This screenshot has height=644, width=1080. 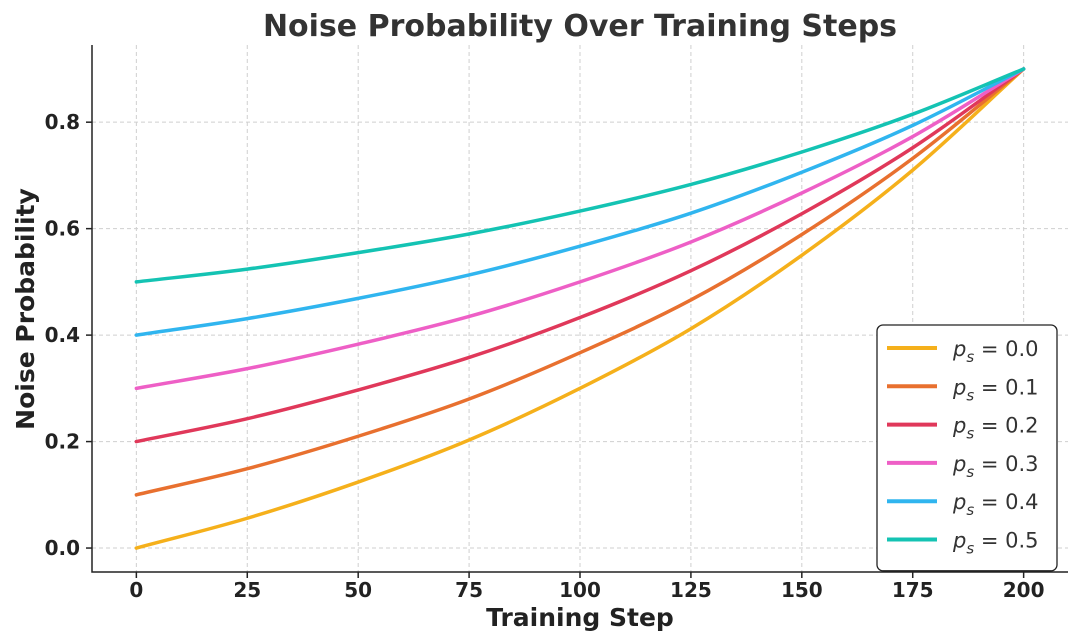 I want to click on legend-entry: ps = 0.5, so click(x=995, y=543).